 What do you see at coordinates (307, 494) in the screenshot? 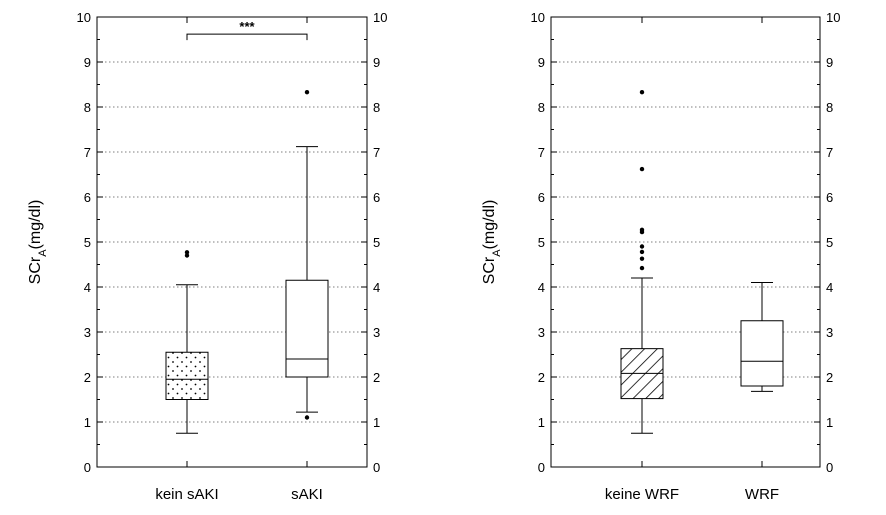
I see `x-category-label: sAKI` at bounding box center [307, 494].